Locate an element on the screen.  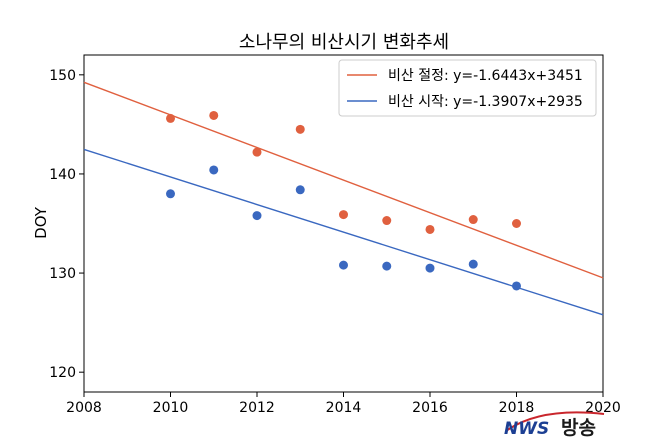
x-tick-label: 2018 is located at coordinates (517, 408).